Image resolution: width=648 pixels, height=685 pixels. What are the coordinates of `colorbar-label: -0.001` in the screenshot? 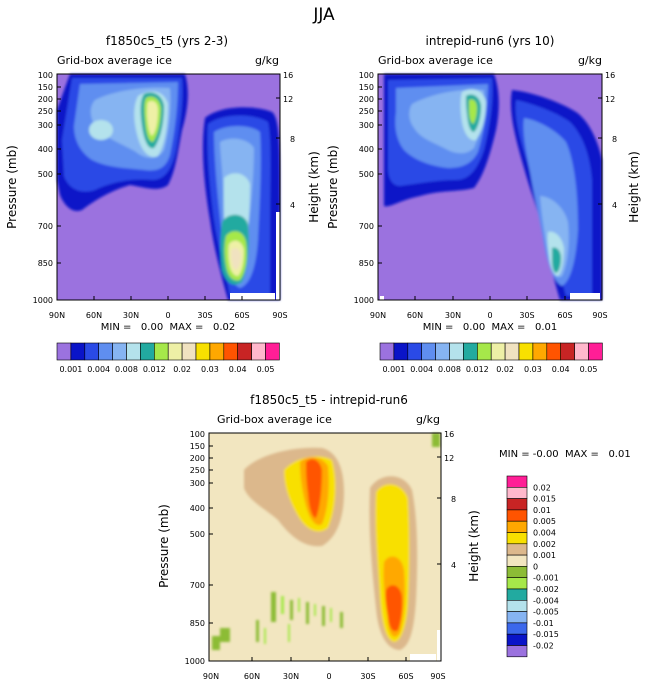 It's located at (546, 578).